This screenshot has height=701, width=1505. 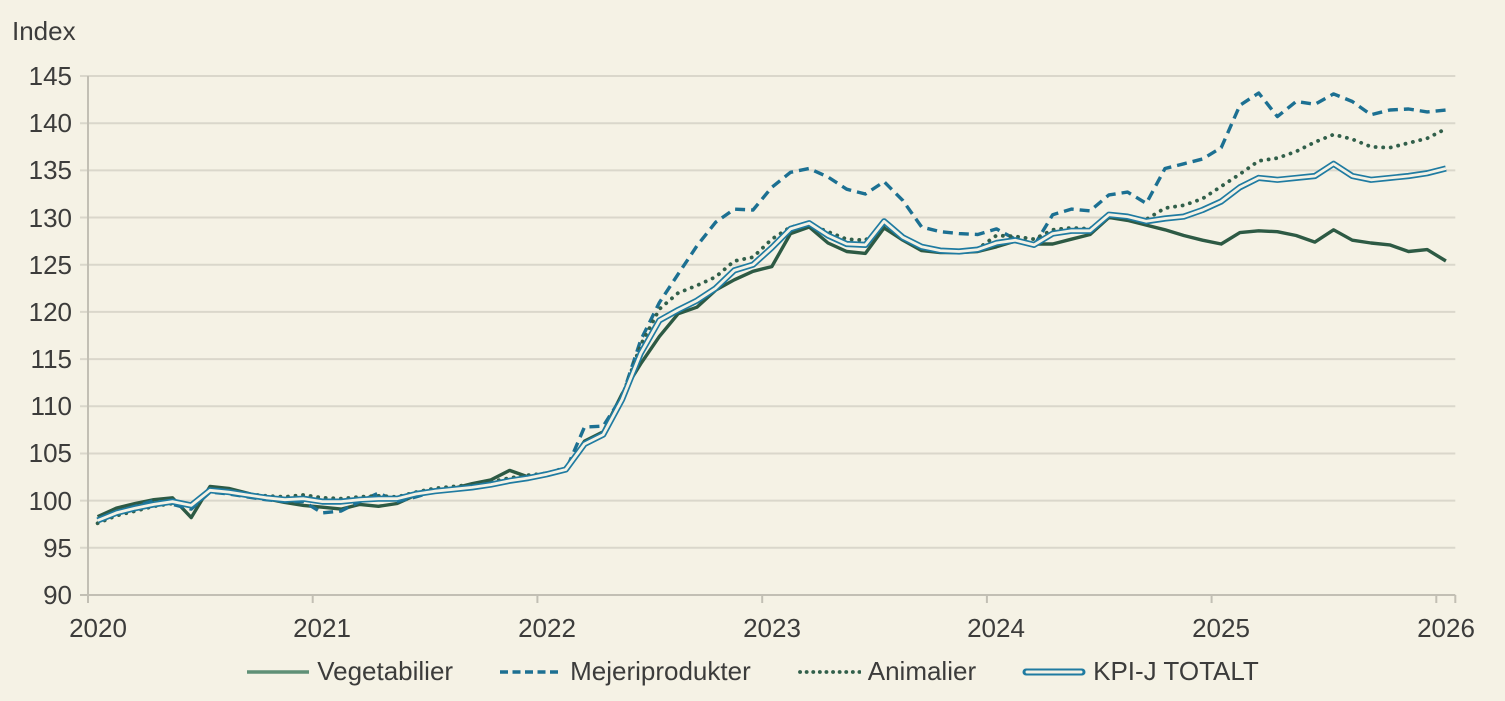 I want to click on y-tick-label: 115, so click(x=51, y=359).